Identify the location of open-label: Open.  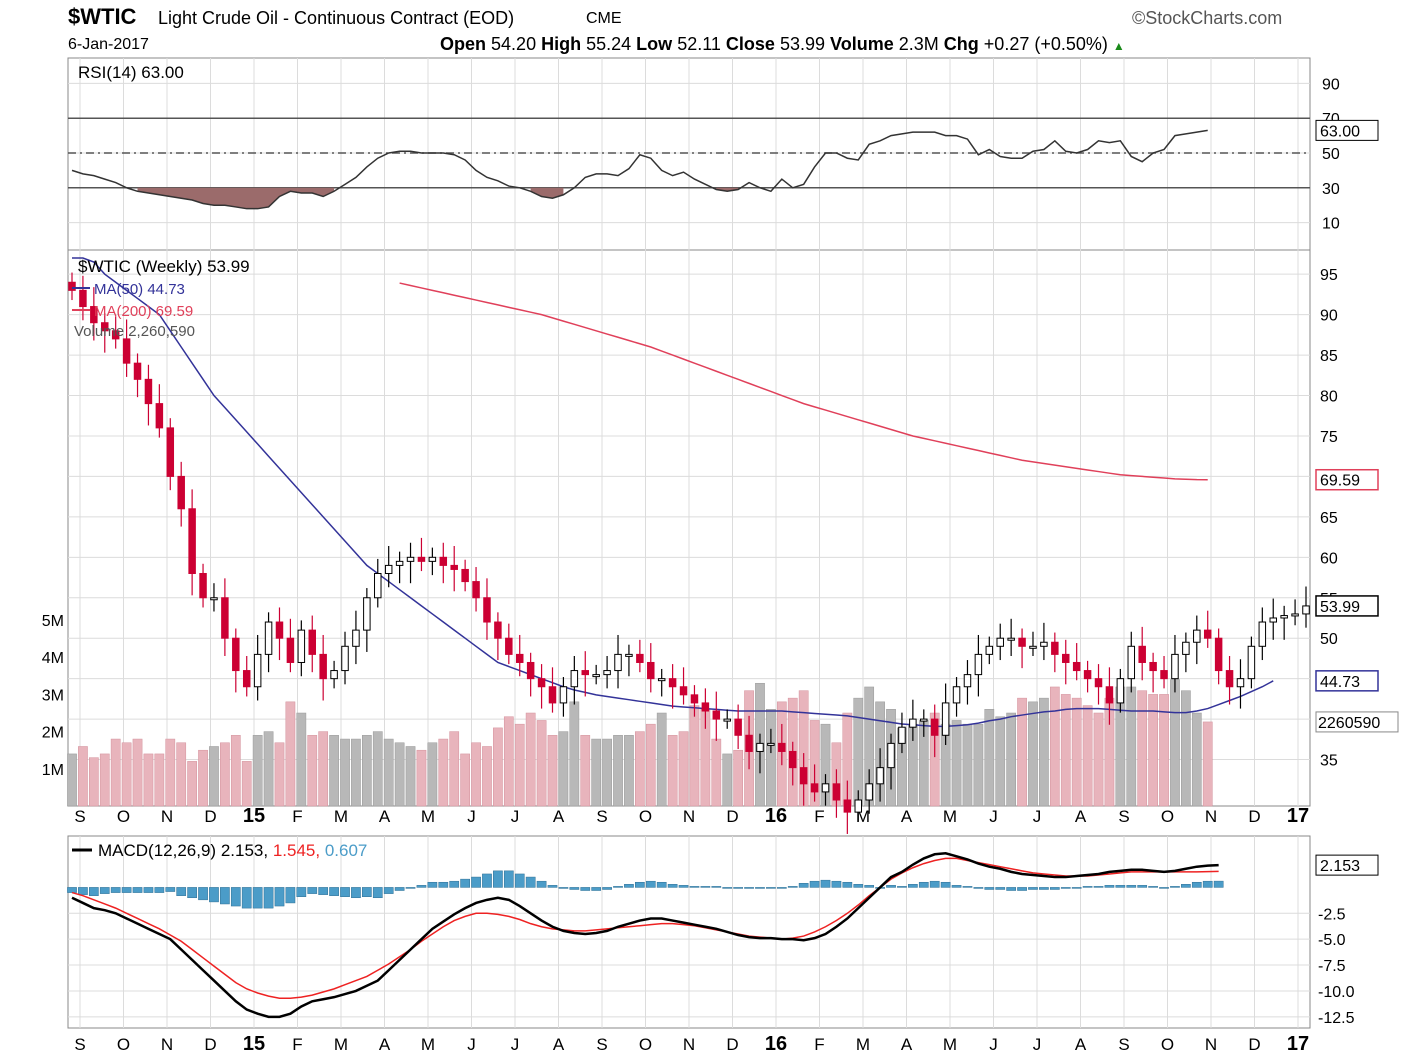
(463, 44).